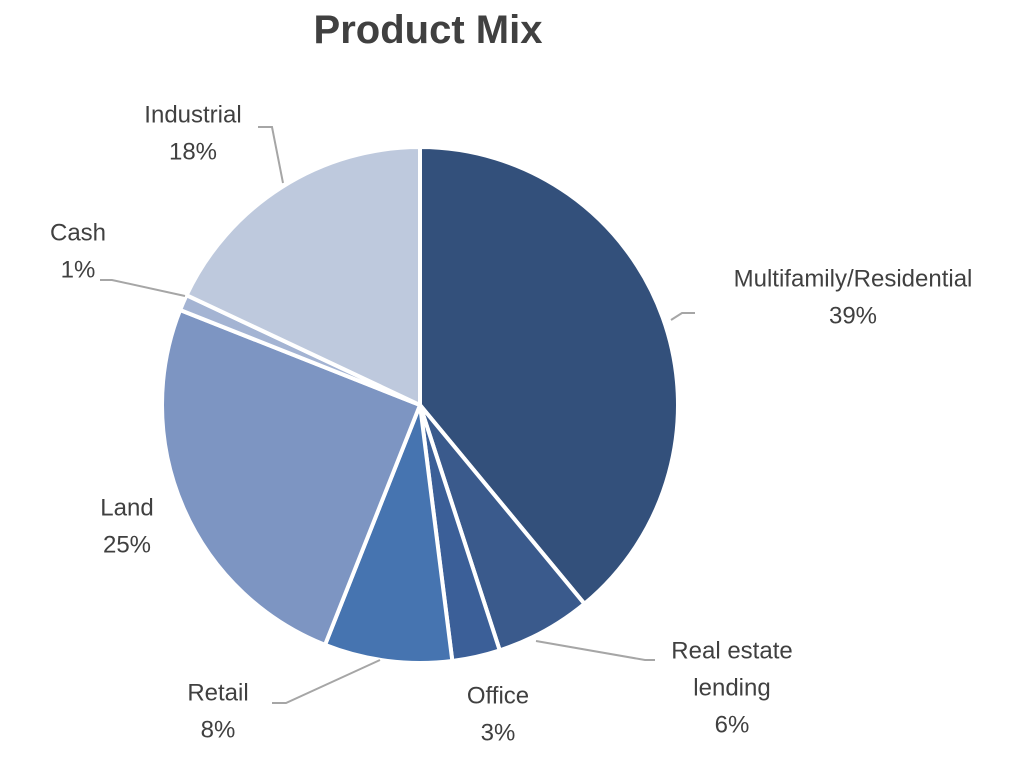 Image resolution: width=1010 pixels, height=778 pixels. What do you see at coordinates (732, 724) in the screenshot?
I see `data-label-value-real-estate-lending: 6%` at bounding box center [732, 724].